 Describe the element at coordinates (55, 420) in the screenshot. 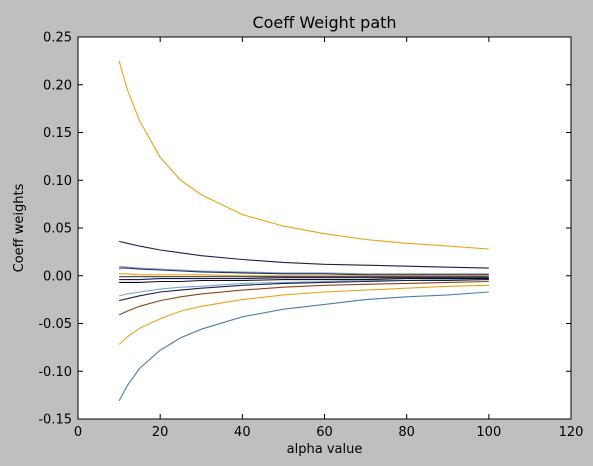

I see `y-tick-label: -0.15` at that location.